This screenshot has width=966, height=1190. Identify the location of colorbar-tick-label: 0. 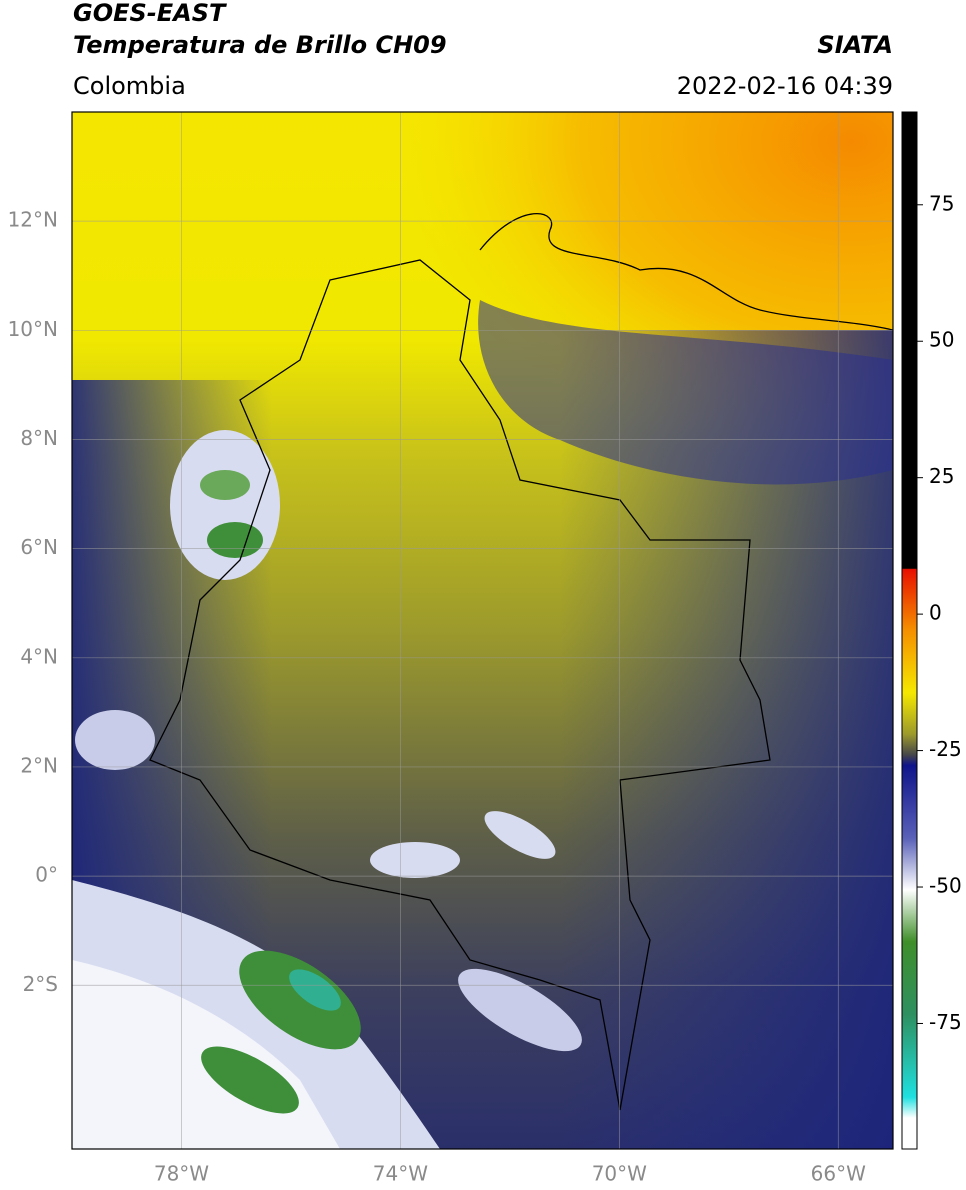
(935, 613).